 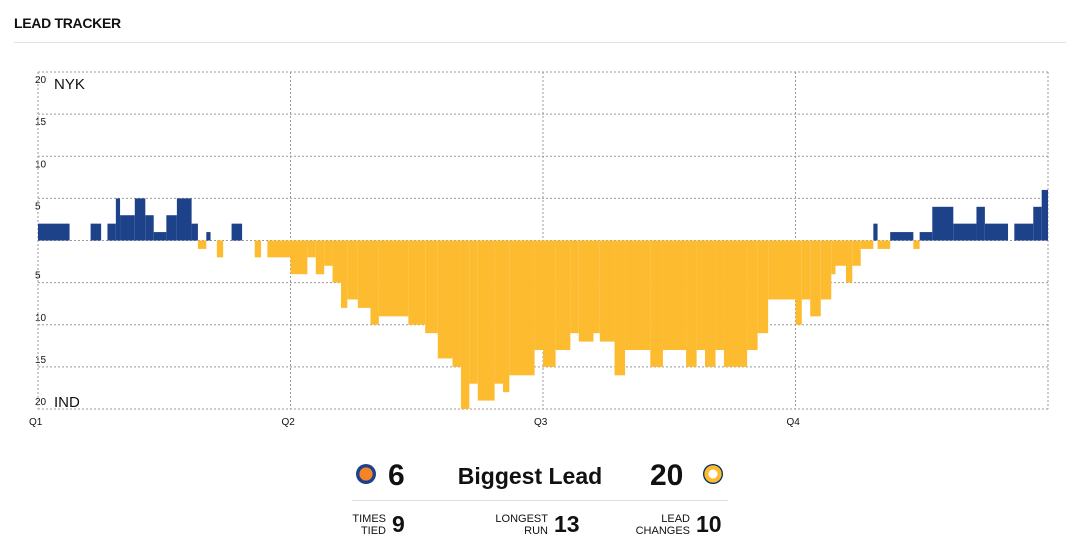 I want to click on biggest-lead-label: Biggest Lead, so click(x=530, y=476).